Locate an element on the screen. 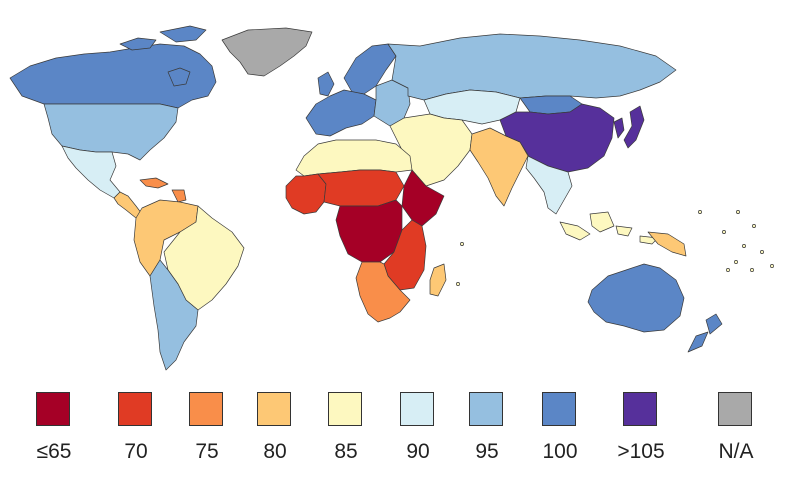 The image size is (800, 489). legend-label-na: N/A is located at coordinates (736, 451).